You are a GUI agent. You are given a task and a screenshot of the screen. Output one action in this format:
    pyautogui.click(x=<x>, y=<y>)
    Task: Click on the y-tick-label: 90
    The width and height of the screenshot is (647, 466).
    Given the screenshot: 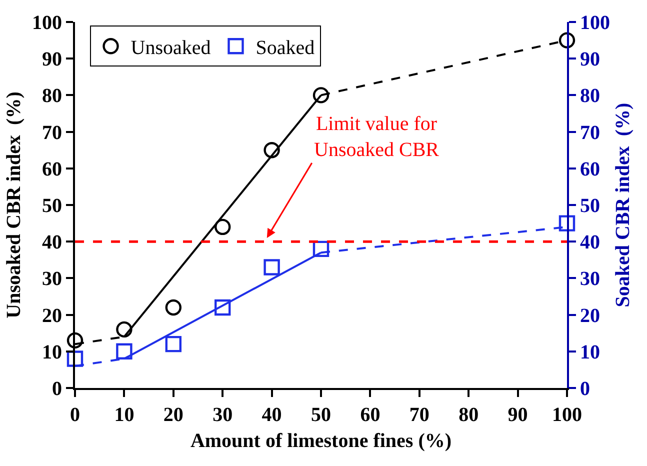 What is the action you would take?
    pyautogui.click(x=52, y=59)
    